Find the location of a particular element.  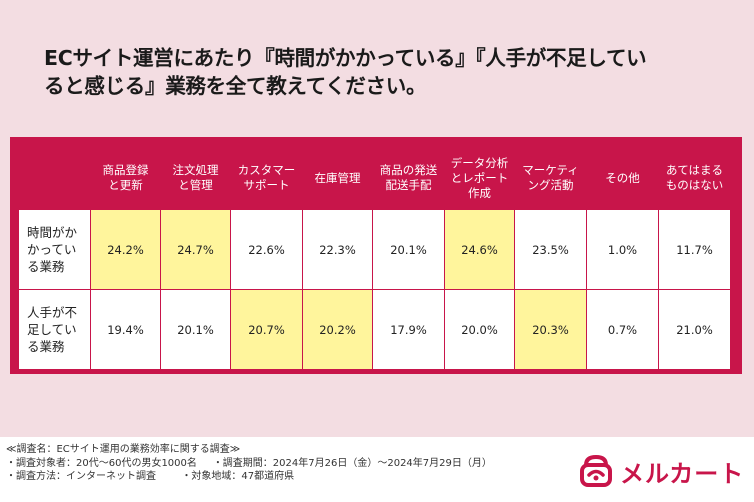

column-header: その他 is located at coordinates (622, 178).